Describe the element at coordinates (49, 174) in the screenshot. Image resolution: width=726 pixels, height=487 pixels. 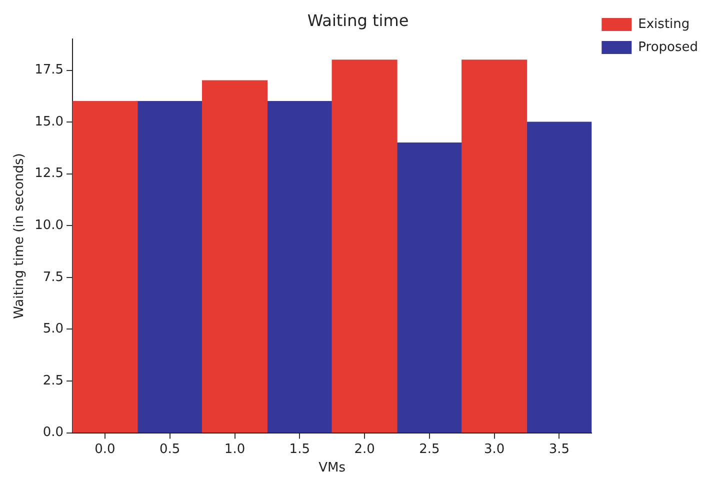
I see `y-tick-label: 12.5` at that location.